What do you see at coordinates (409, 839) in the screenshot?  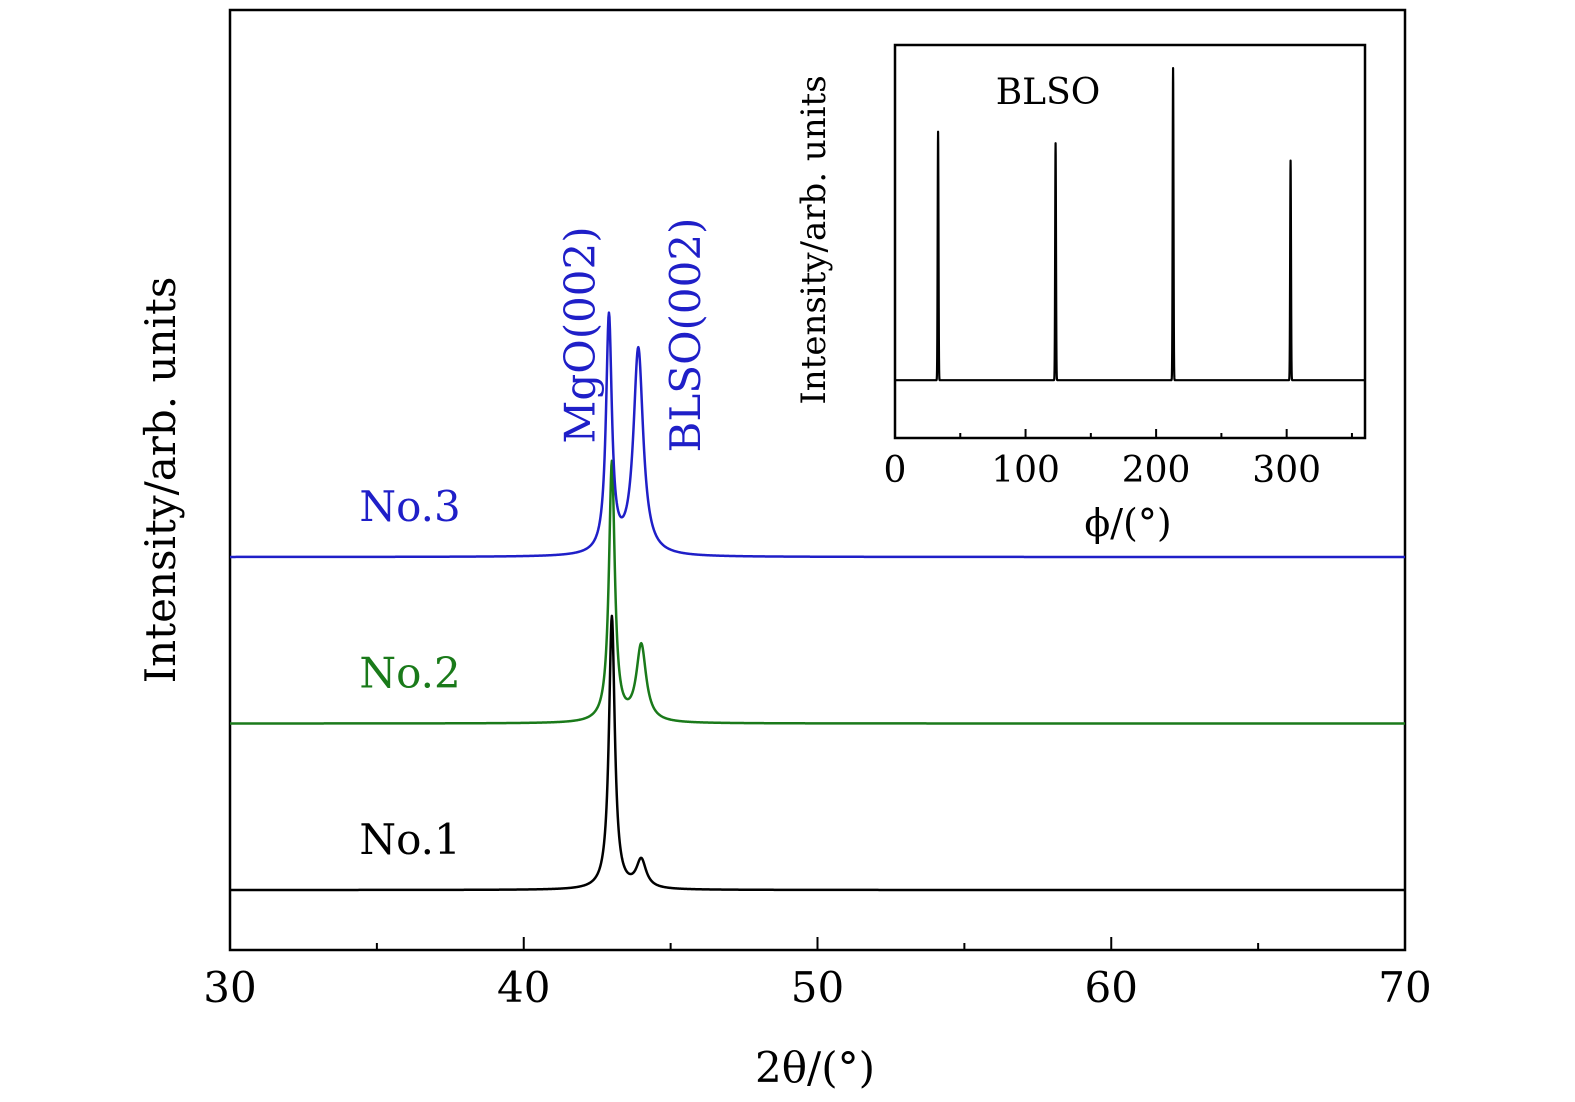 I see `series-label: No.1` at bounding box center [409, 839].